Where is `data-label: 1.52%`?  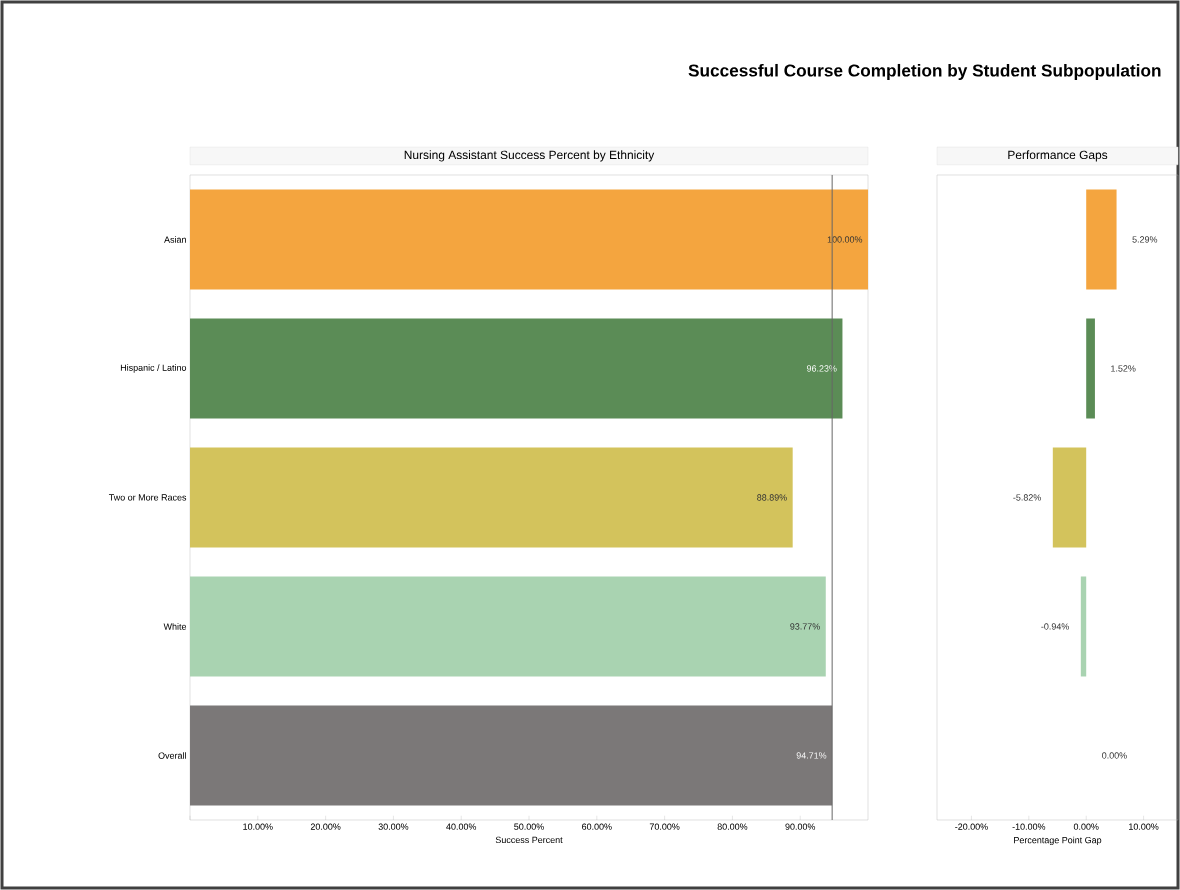
data-label: 1.52% is located at coordinates (1123, 368).